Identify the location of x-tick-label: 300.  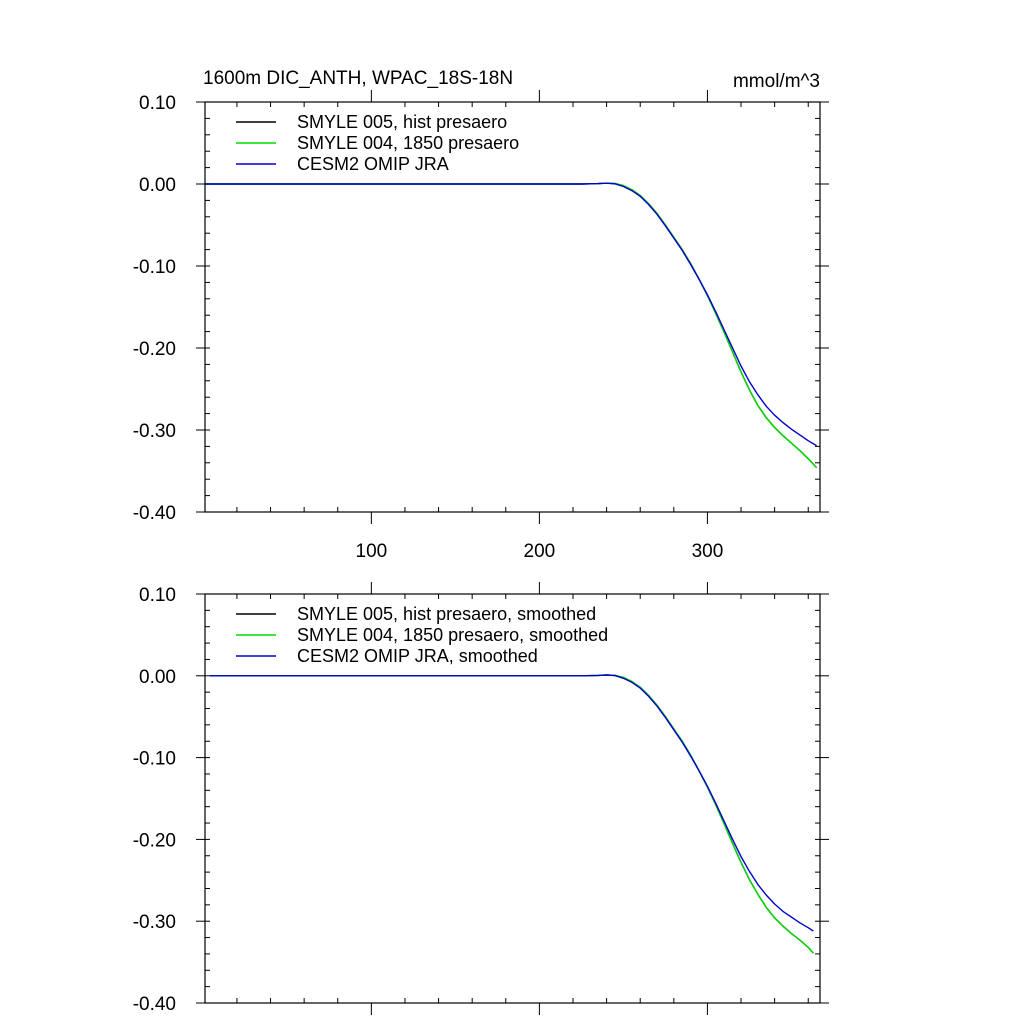
(708, 551).